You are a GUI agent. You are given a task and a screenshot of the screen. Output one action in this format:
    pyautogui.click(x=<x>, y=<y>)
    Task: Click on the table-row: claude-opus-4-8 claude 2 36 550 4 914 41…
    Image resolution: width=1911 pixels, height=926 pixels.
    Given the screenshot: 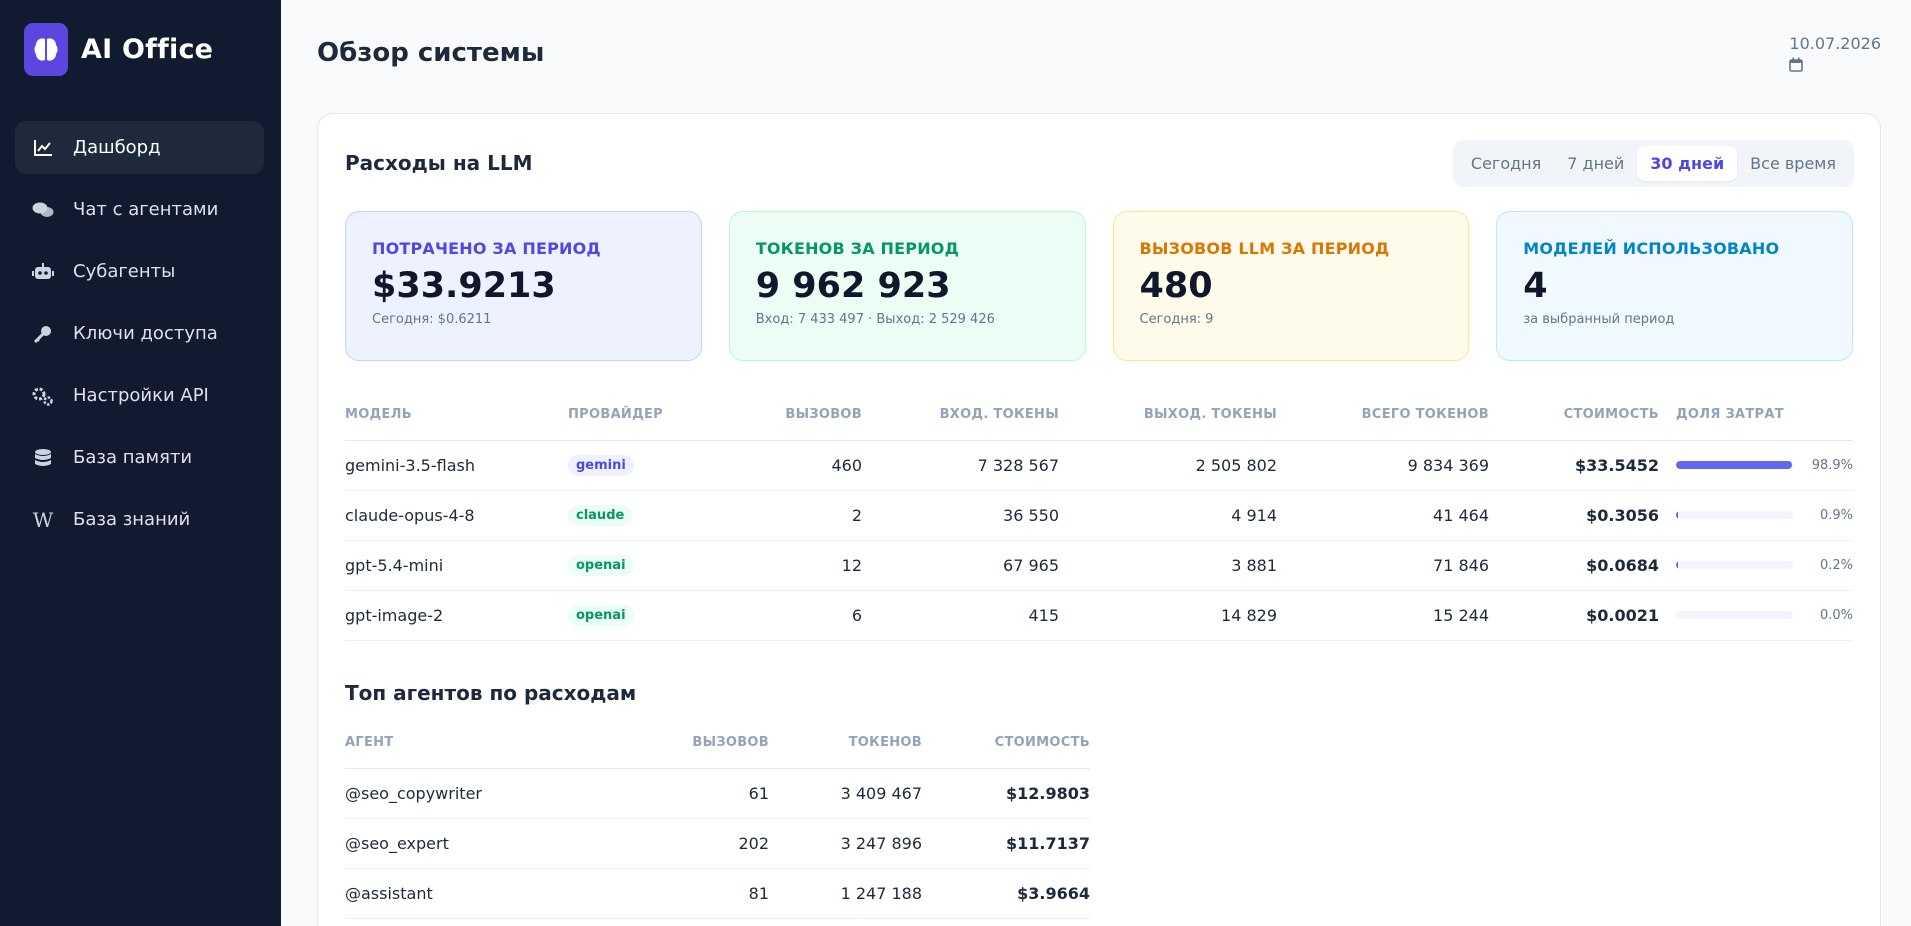 What is the action you would take?
    pyautogui.click(x=1099, y=516)
    